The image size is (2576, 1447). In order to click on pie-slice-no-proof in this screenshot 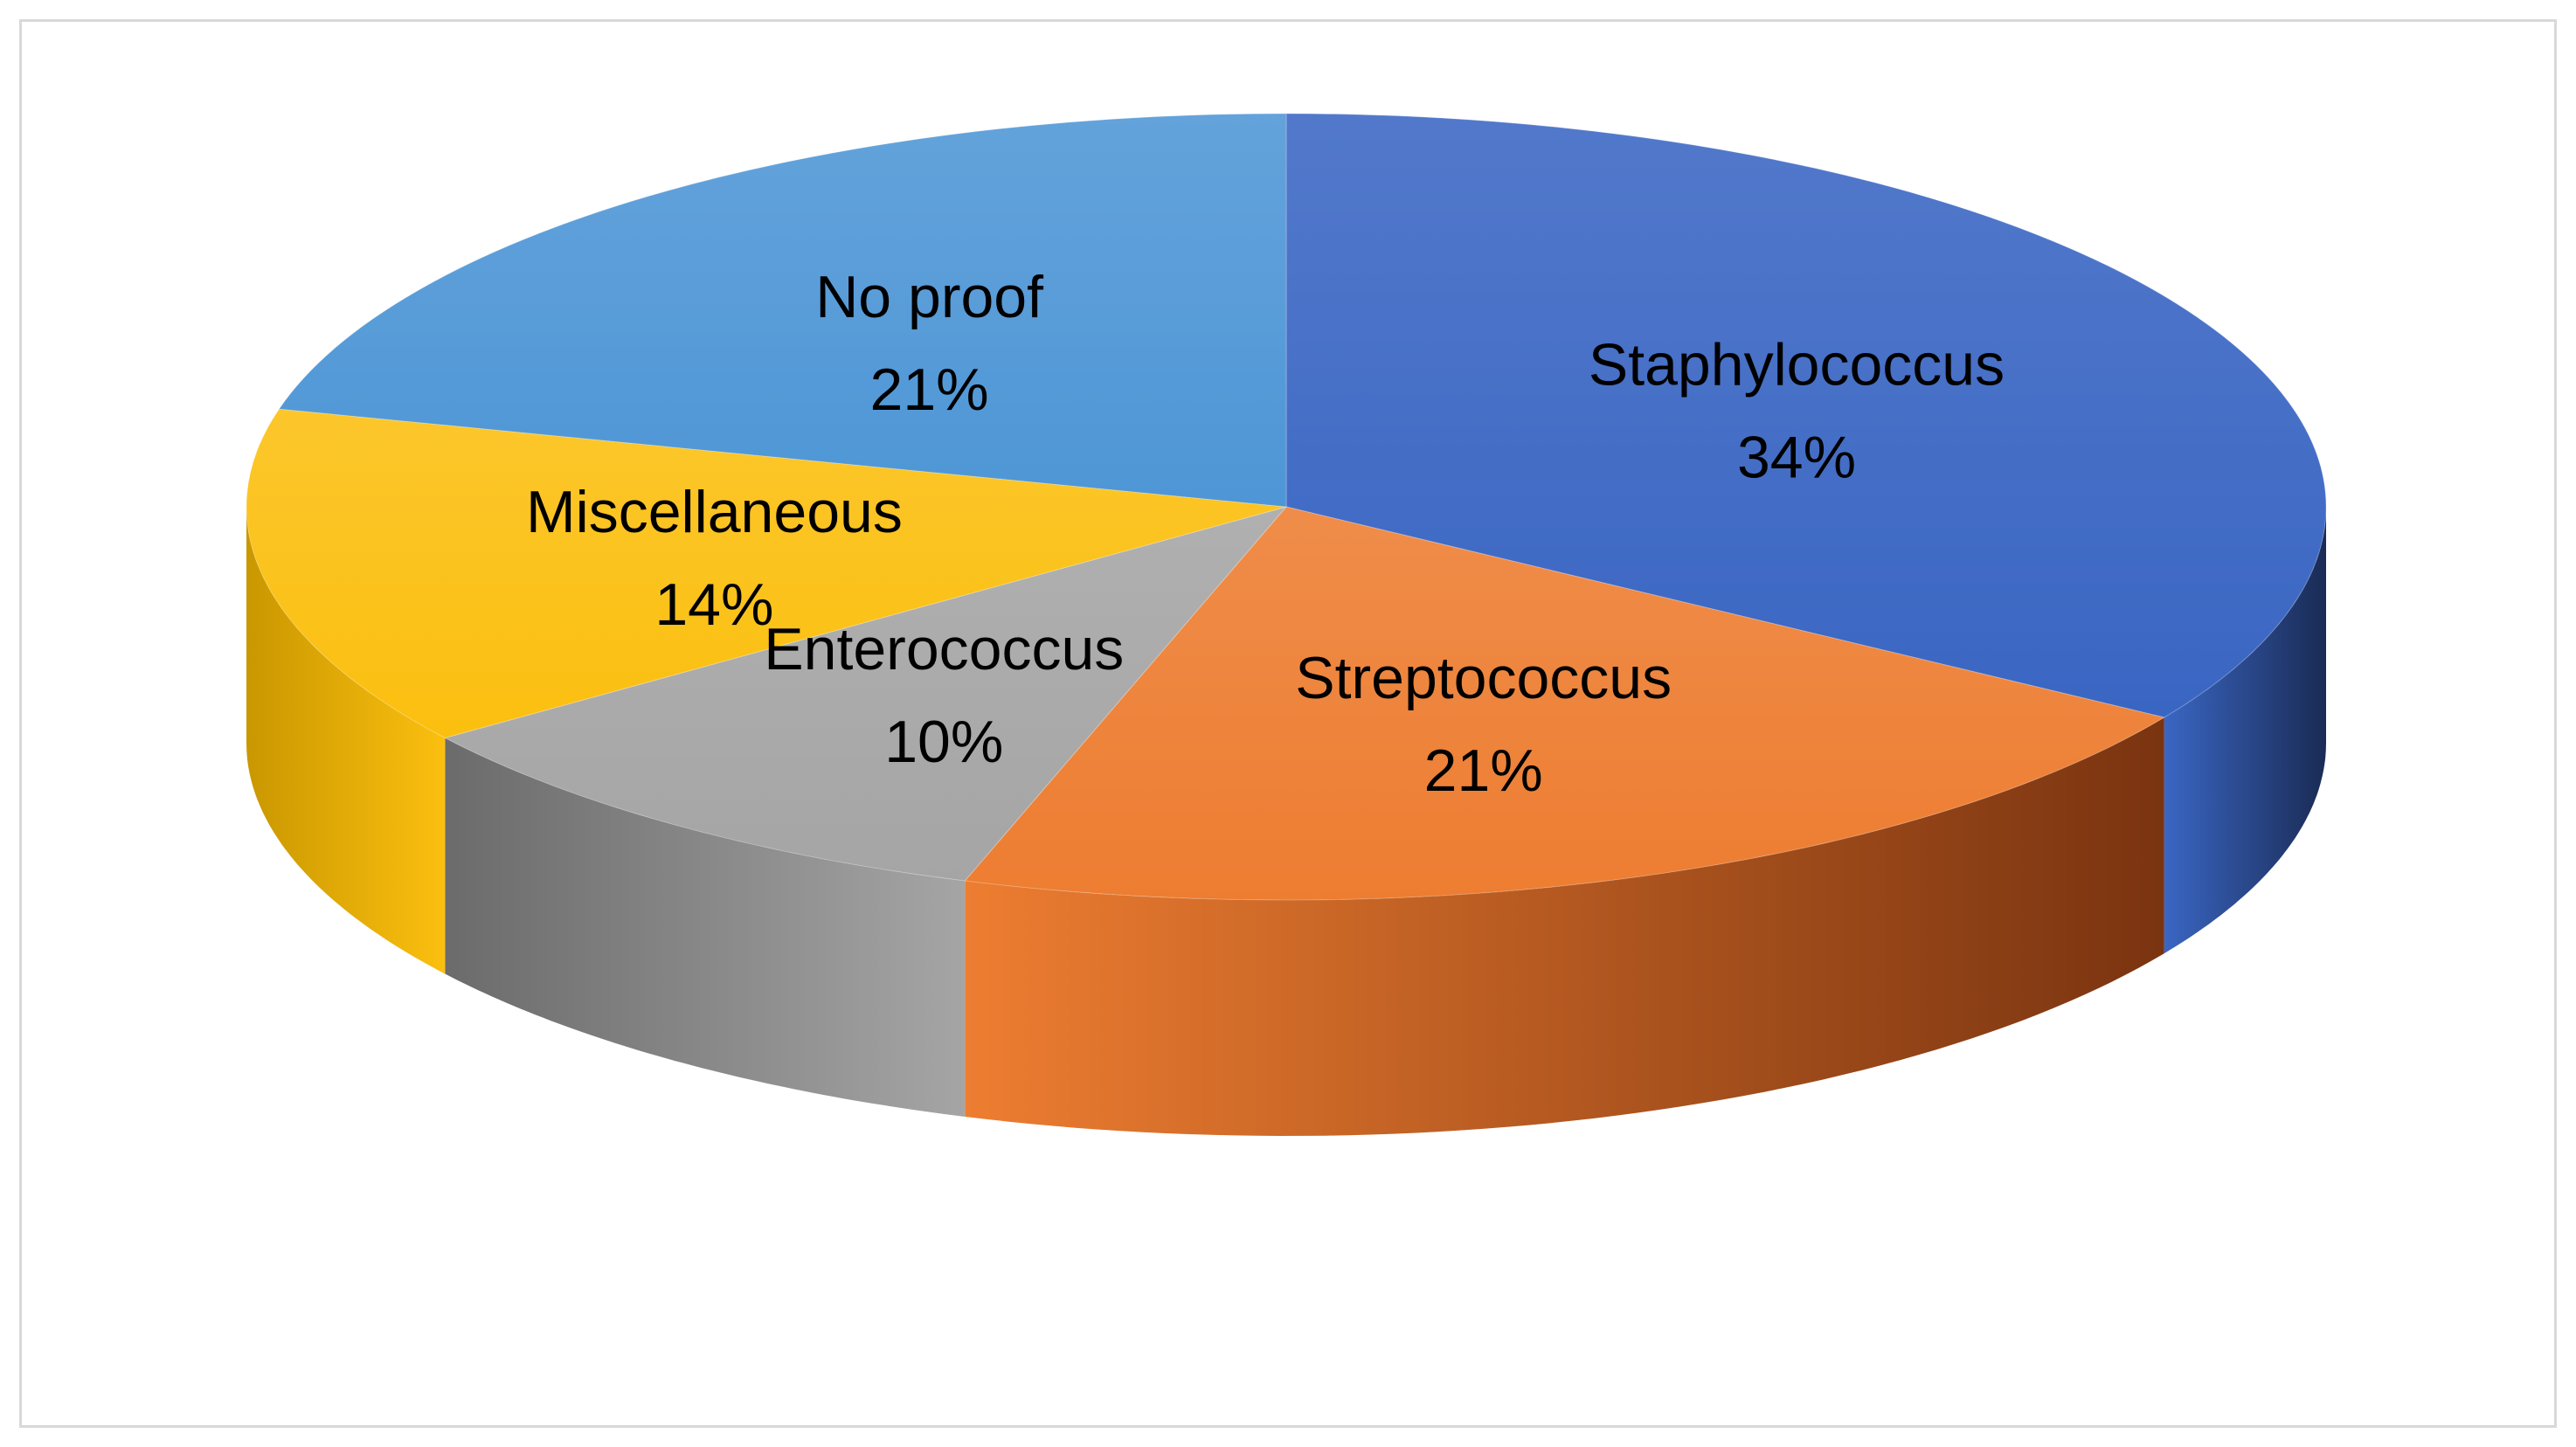, I will do `click(782, 310)`.